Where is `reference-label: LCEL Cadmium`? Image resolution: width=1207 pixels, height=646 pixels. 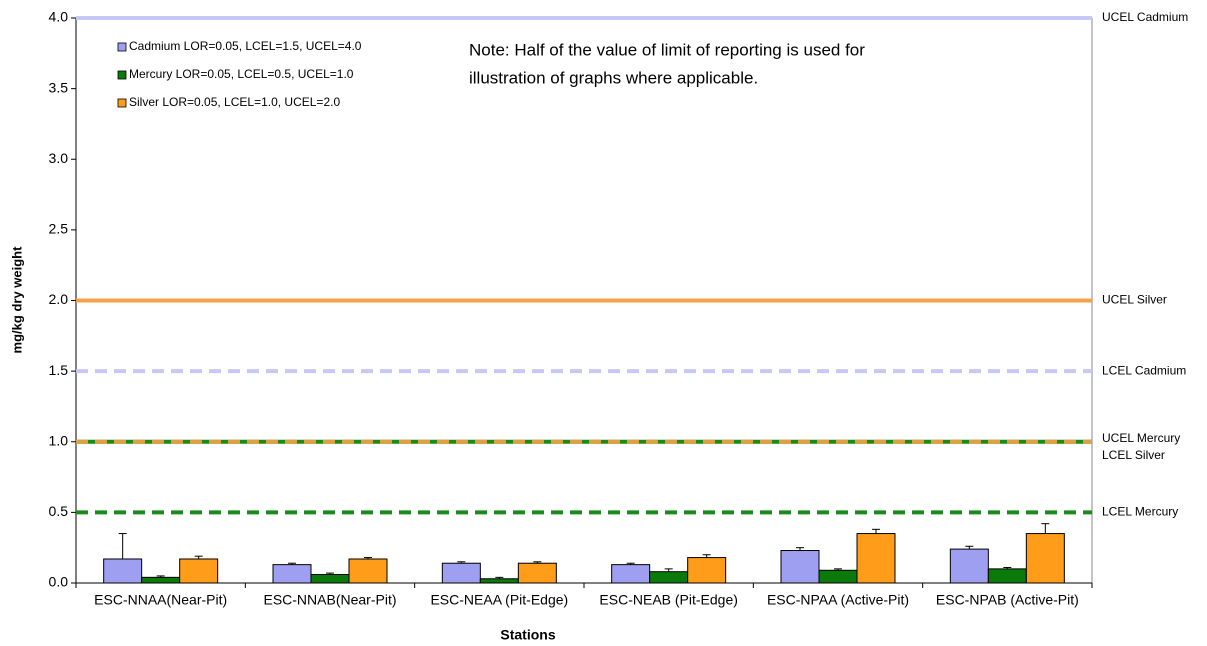 reference-label: LCEL Cadmium is located at coordinates (1144, 370).